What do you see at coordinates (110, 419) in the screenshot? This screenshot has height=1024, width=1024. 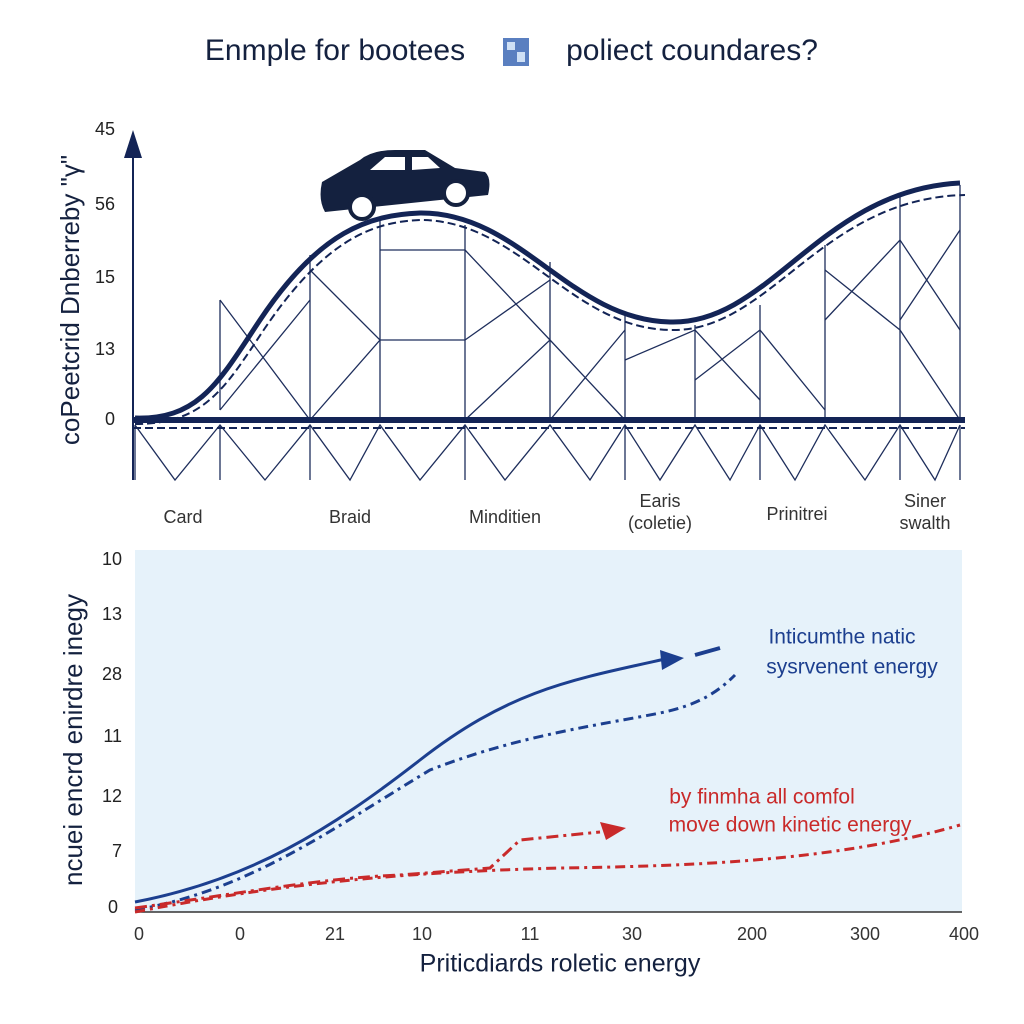 I see `top-y-tick-label: 0` at bounding box center [110, 419].